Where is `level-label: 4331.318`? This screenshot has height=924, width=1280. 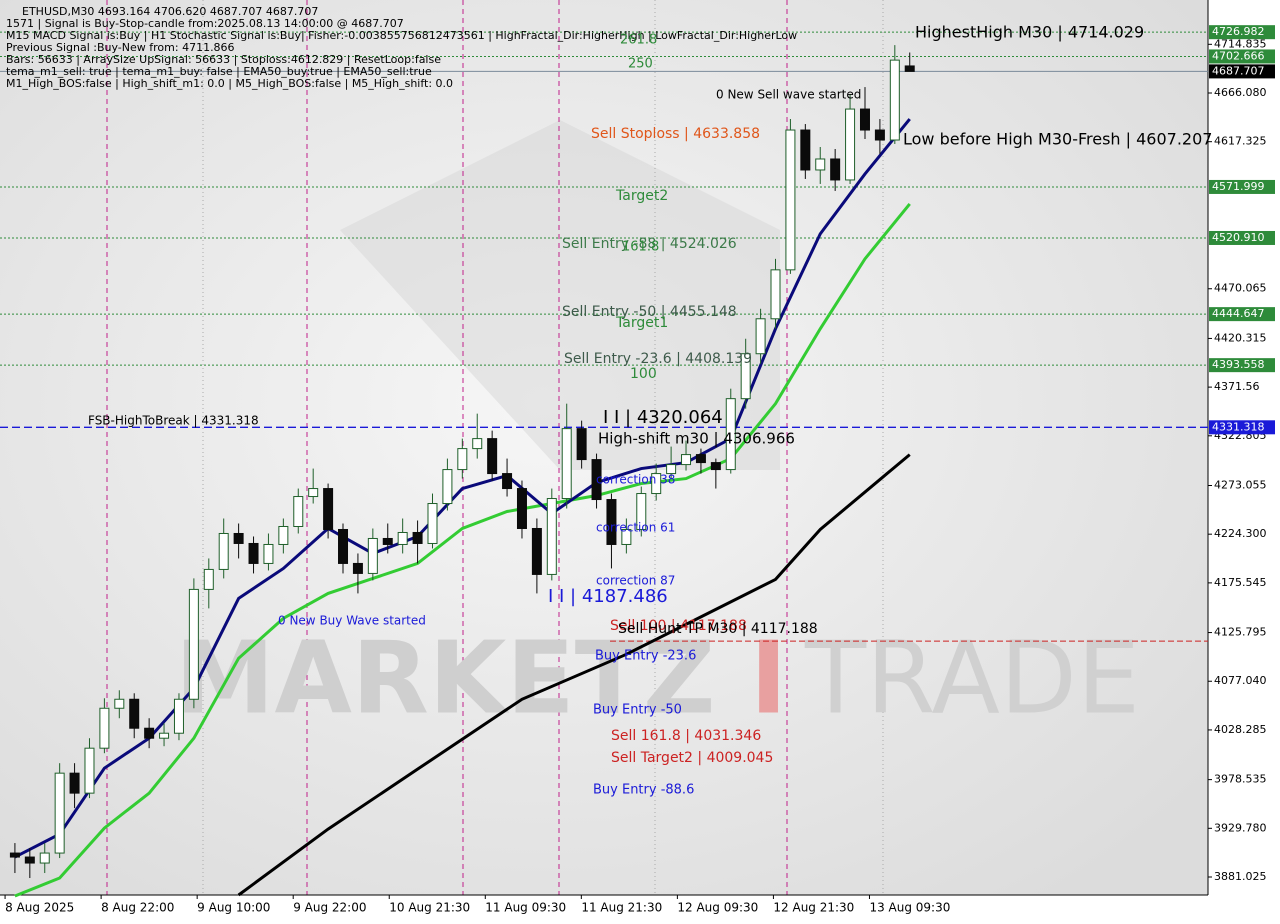 level-label: 4331.318 is located at coordinates (1238, 426).